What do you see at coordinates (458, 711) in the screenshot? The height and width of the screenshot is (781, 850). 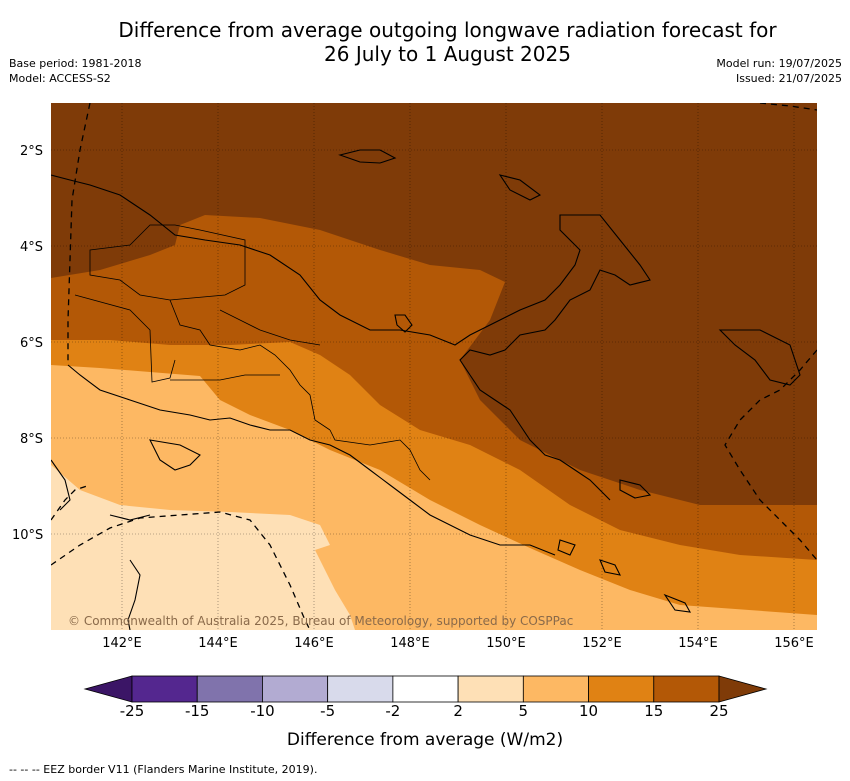 I see `colorbar-tick-label: 2` at bounding box center [458, 711].